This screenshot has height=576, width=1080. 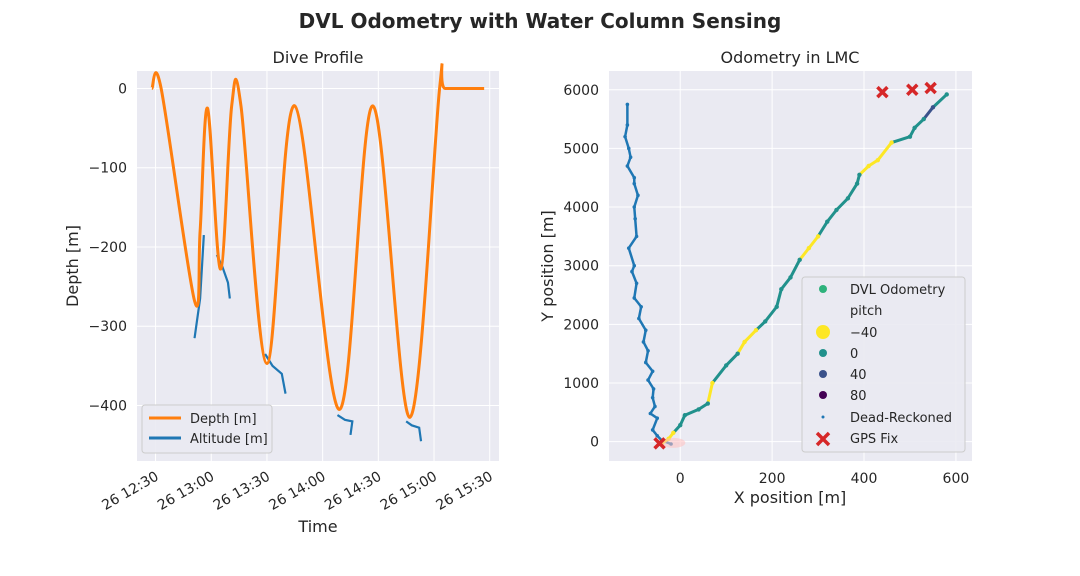 What do you see at coordinates (866, 311) in the screenshot?
I see `legend-pitch-heading: pitch` at bounding box center [866, 311].